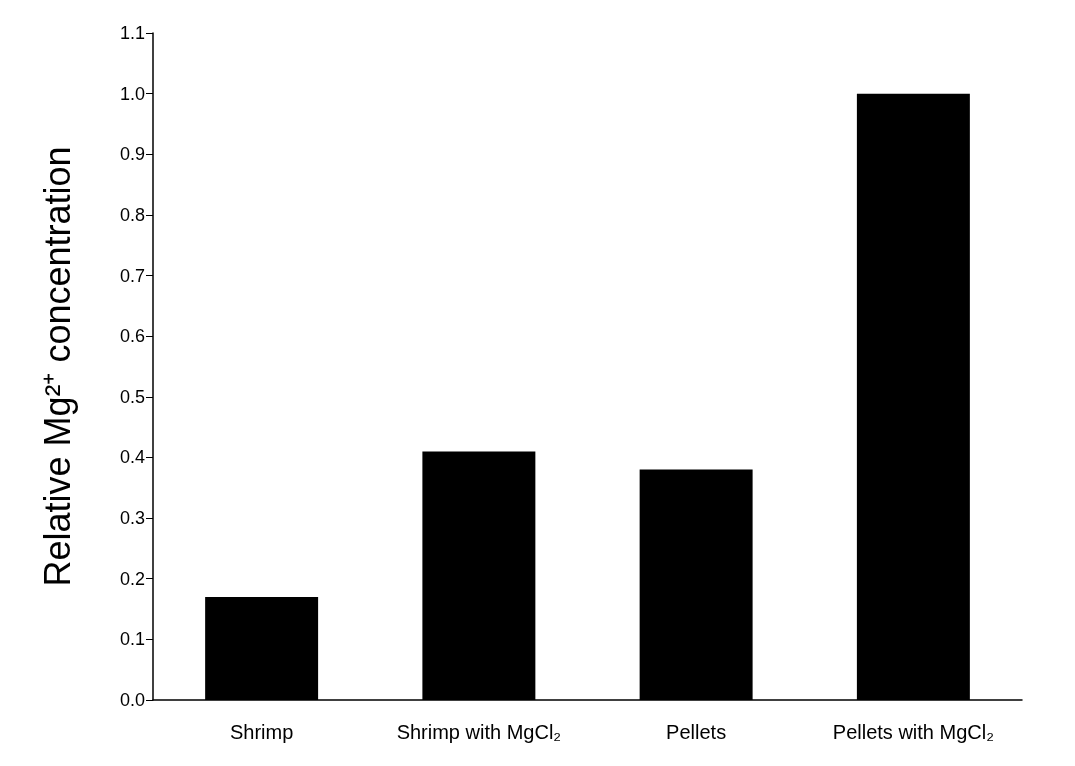  I want to click on y-tick-label: 0.6, so click(132, 336).